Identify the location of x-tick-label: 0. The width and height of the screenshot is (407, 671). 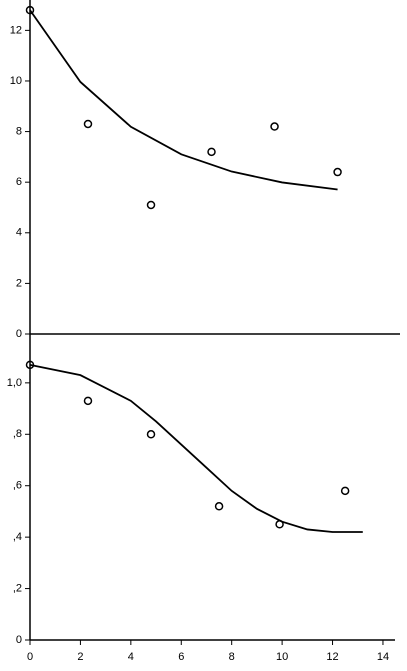
(30, 657).